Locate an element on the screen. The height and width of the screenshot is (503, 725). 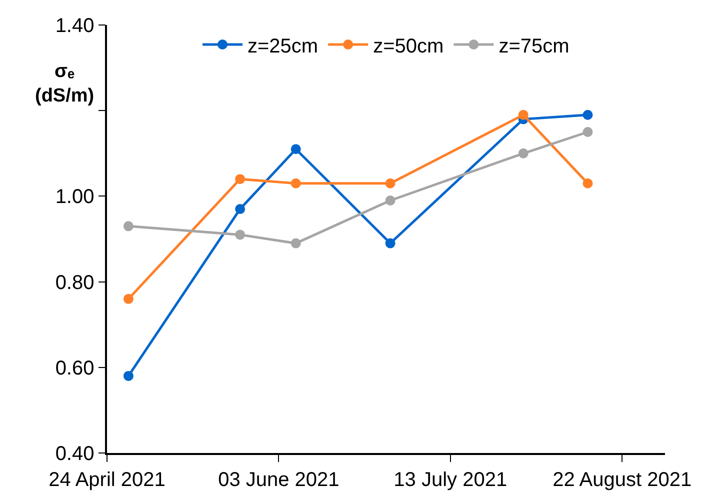
x-tick-label: 22 August 2021 is located at coordinates (622, 479).